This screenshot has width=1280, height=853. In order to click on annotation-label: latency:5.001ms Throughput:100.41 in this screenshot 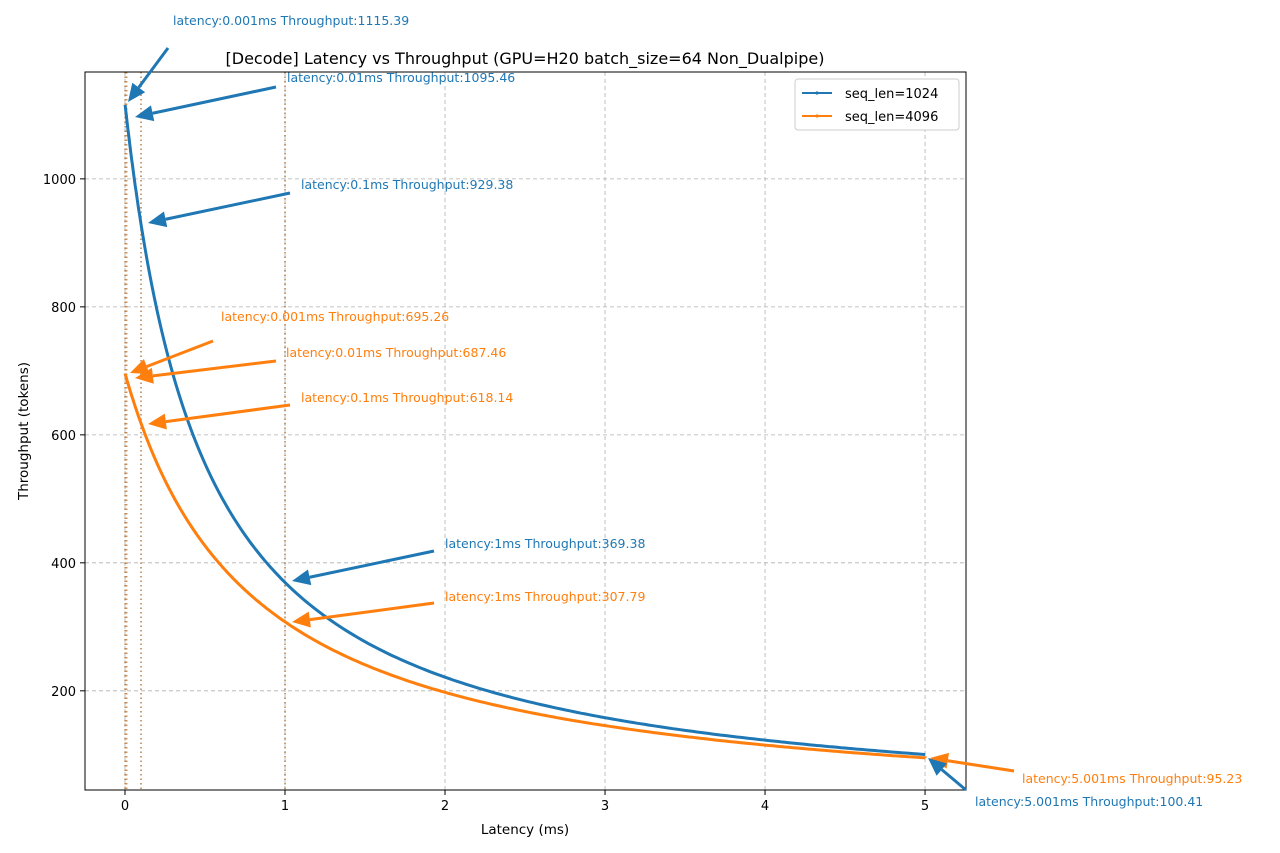, I will do `click(1089, 801)`.